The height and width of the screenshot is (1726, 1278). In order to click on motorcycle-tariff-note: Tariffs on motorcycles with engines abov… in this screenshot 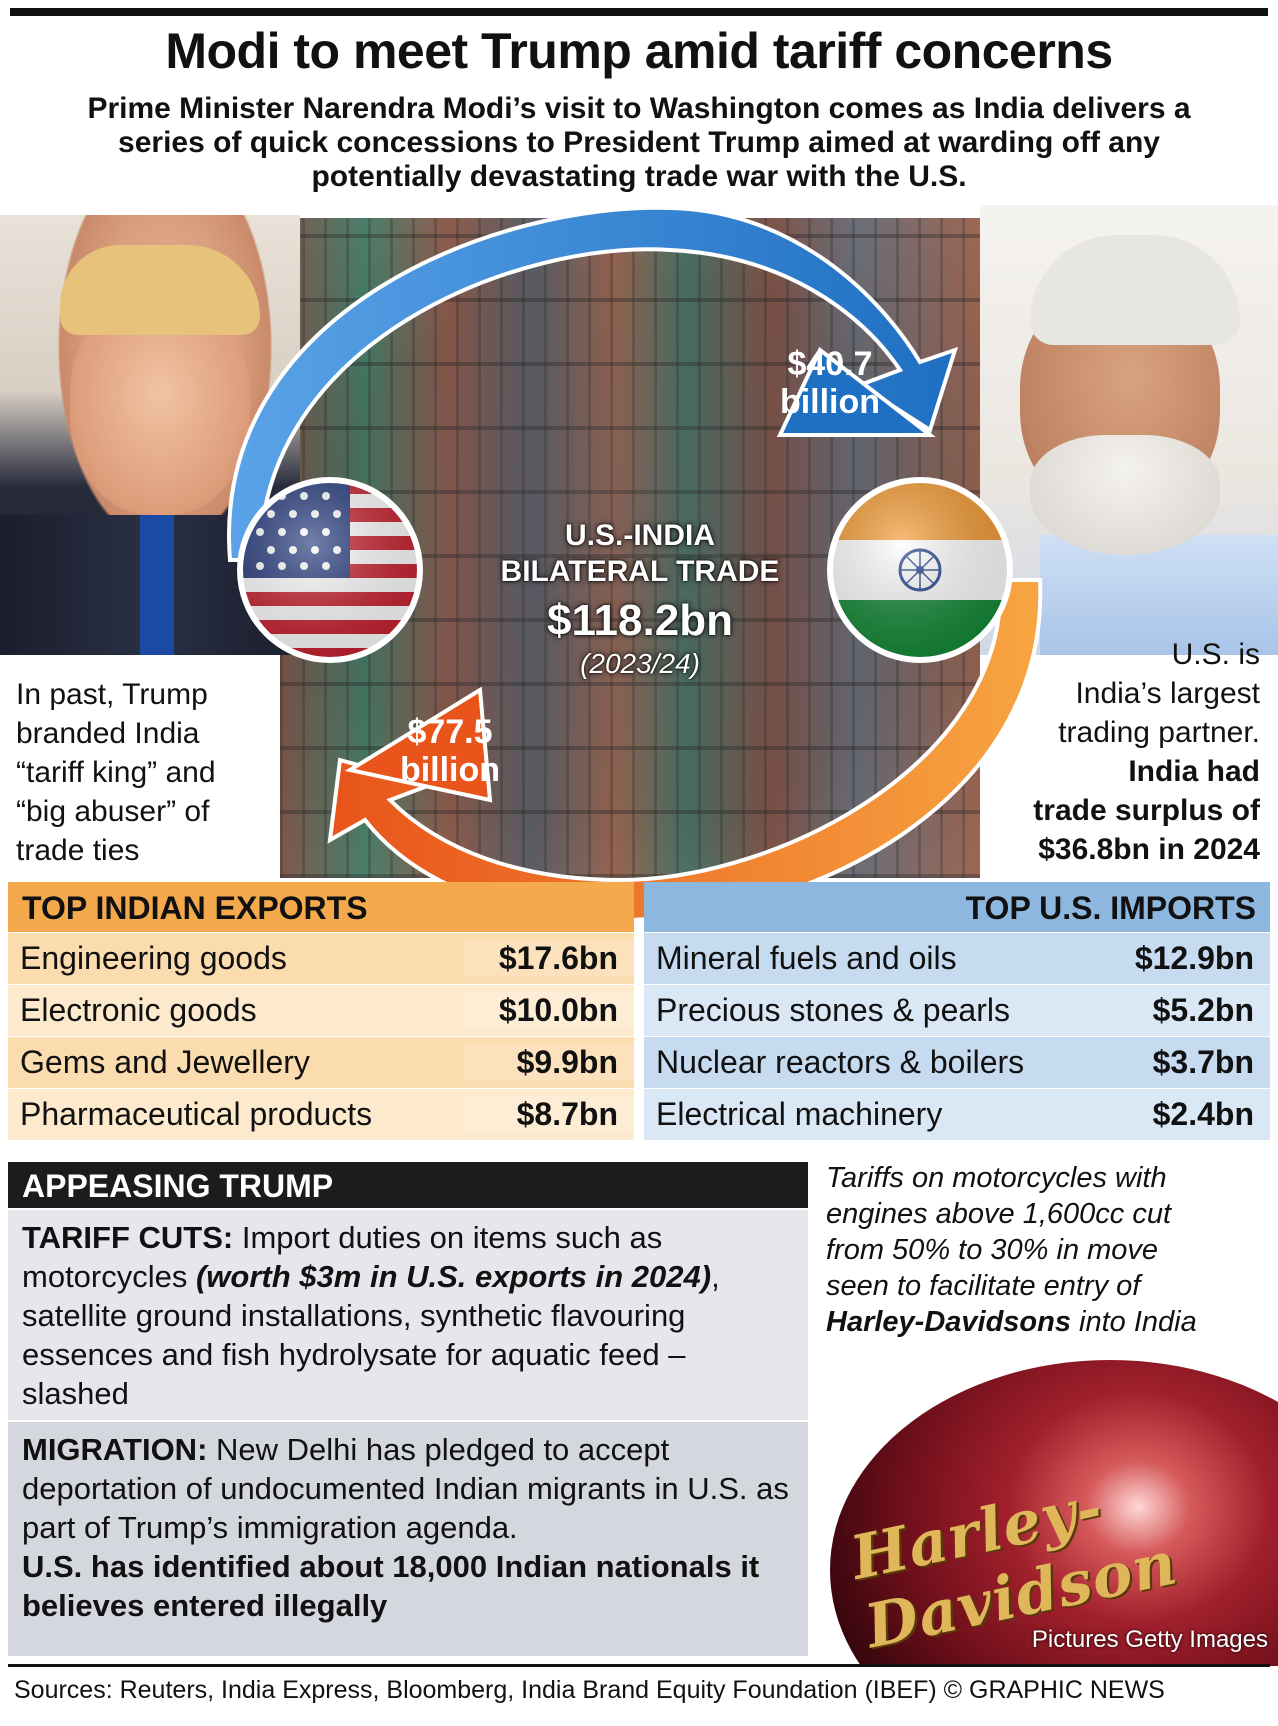, I will do `click(1026, 1250)`.